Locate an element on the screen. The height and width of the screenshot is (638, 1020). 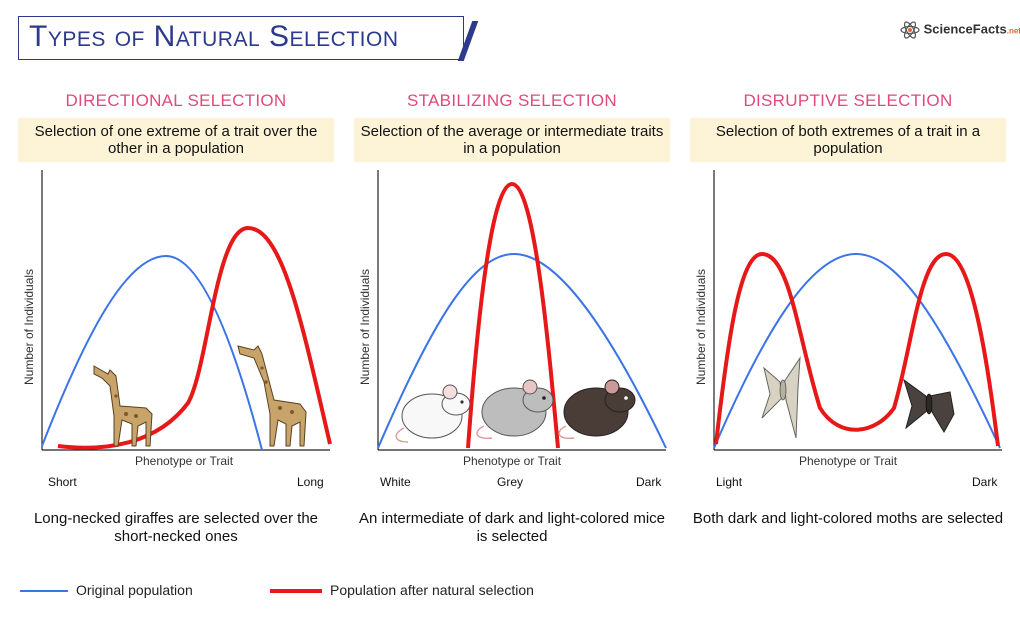
legend-after-label: Population after natural selection is located at coordinates (432, 590).